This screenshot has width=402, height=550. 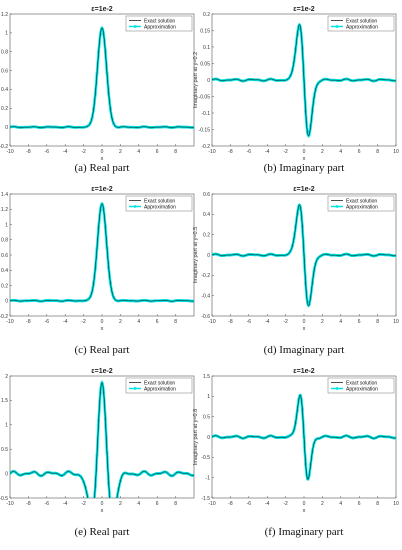 What do you see at coordinates (6, 377) in the screenshot?
I see `y-tick-label: 2` at bounding box center [6, 377].